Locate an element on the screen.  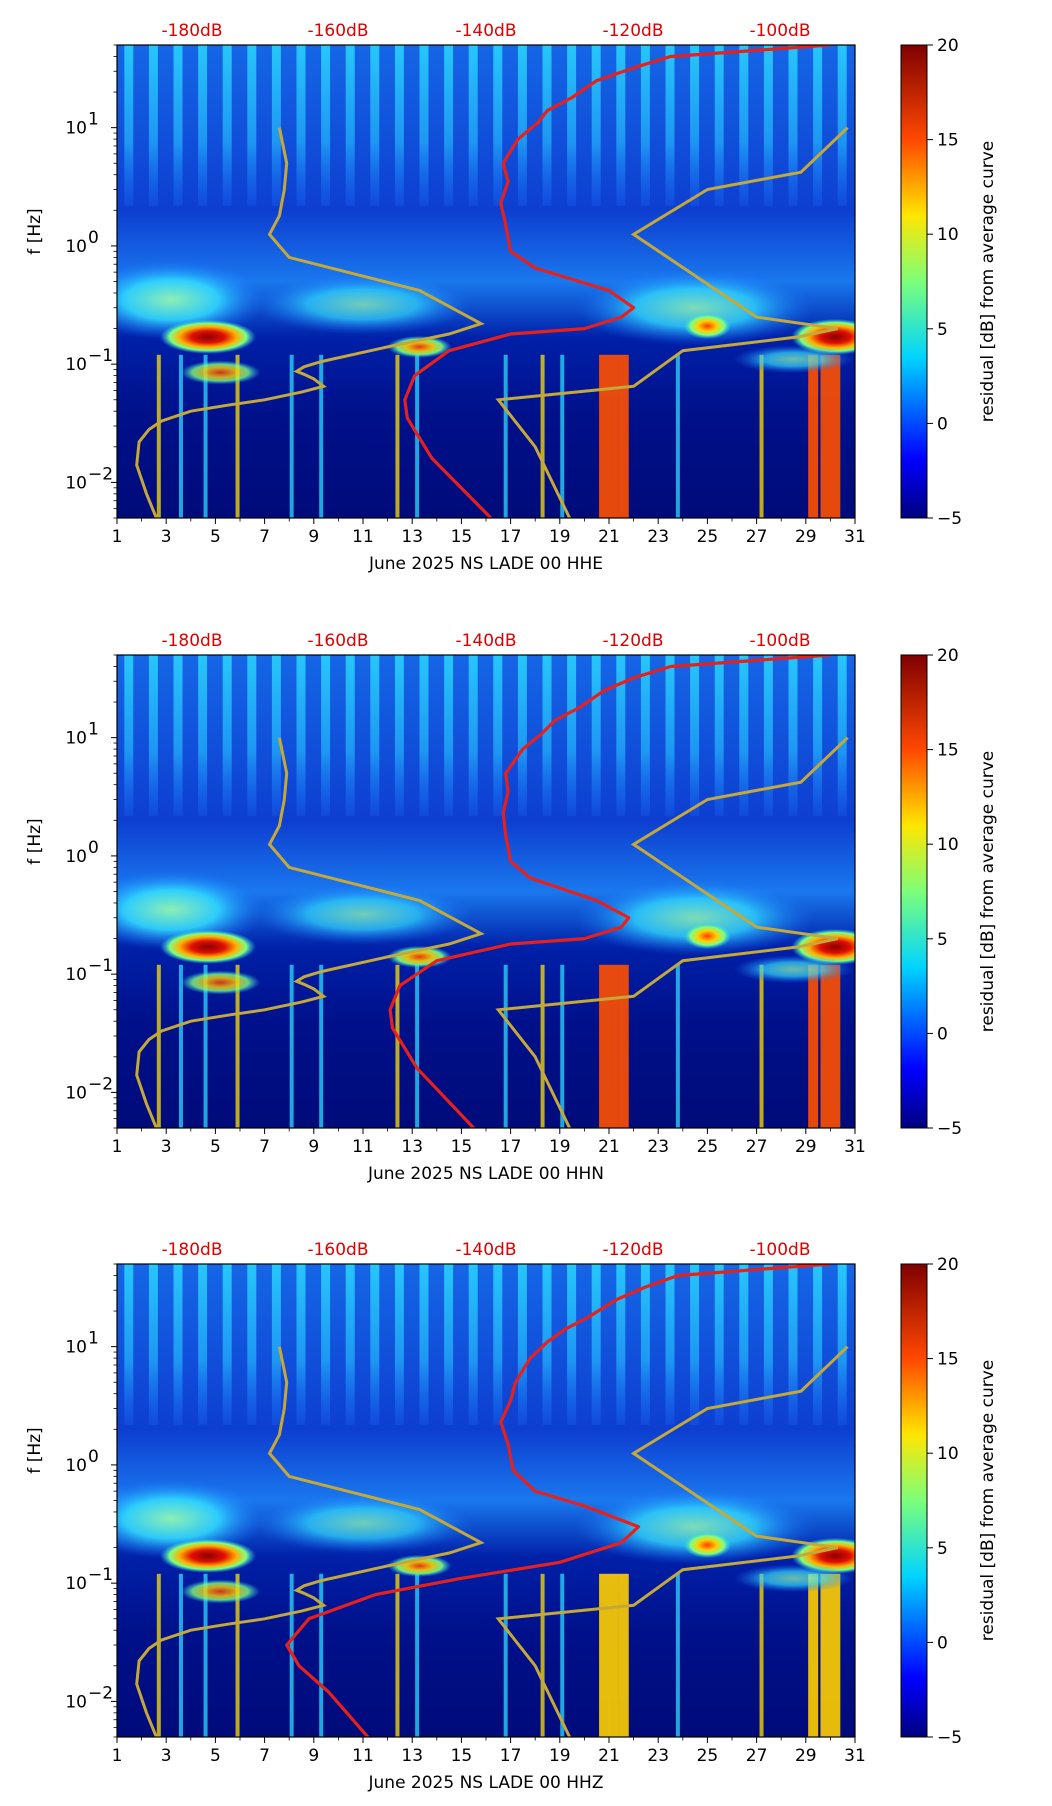
daily-stripes is located at coordinates (485, 735).